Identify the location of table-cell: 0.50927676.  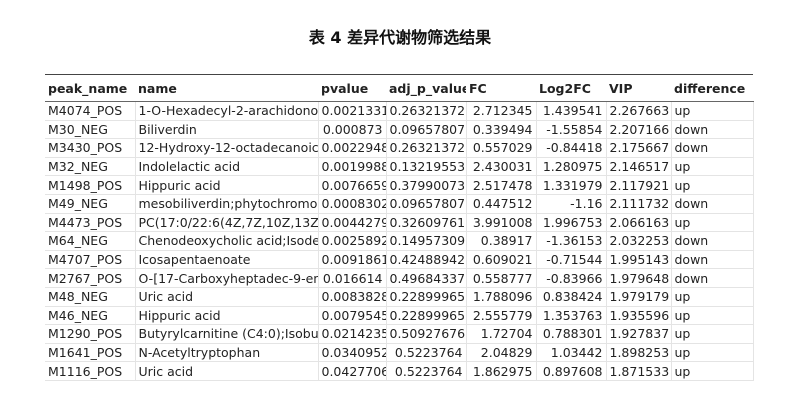
(426, 334).